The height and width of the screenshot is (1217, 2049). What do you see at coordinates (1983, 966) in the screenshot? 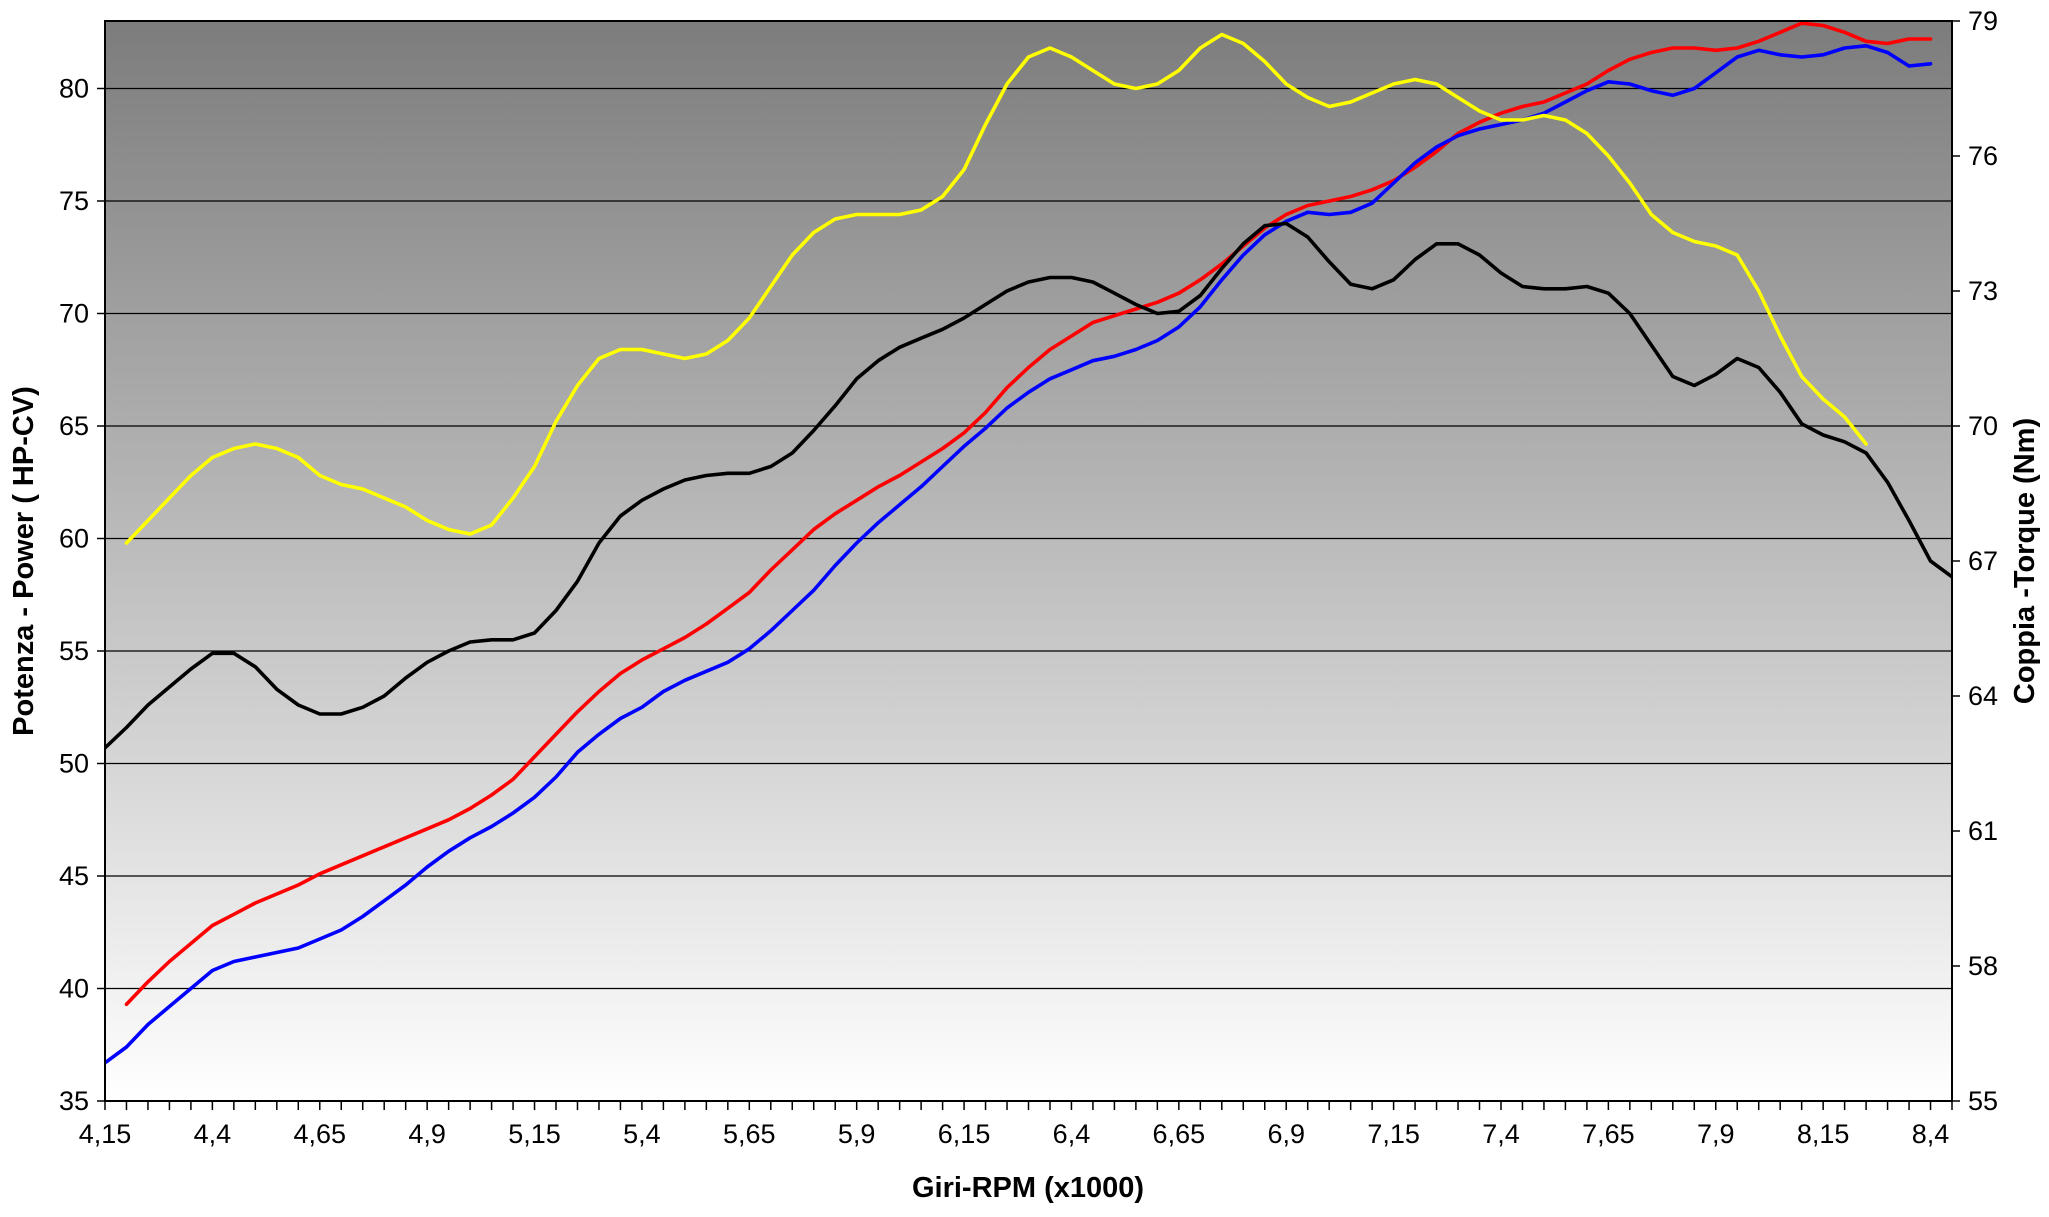
I see `y-right-tick-label: 58` at bounding box center [1983, 966].